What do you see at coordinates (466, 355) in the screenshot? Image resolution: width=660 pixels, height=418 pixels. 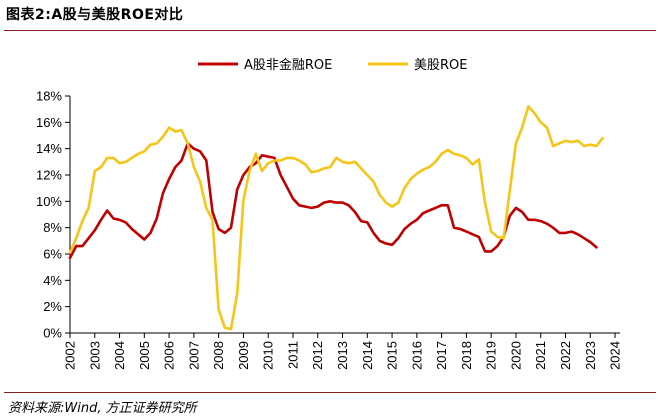 I see `x-tick-label: 2018` at bounding box center [466, 355].